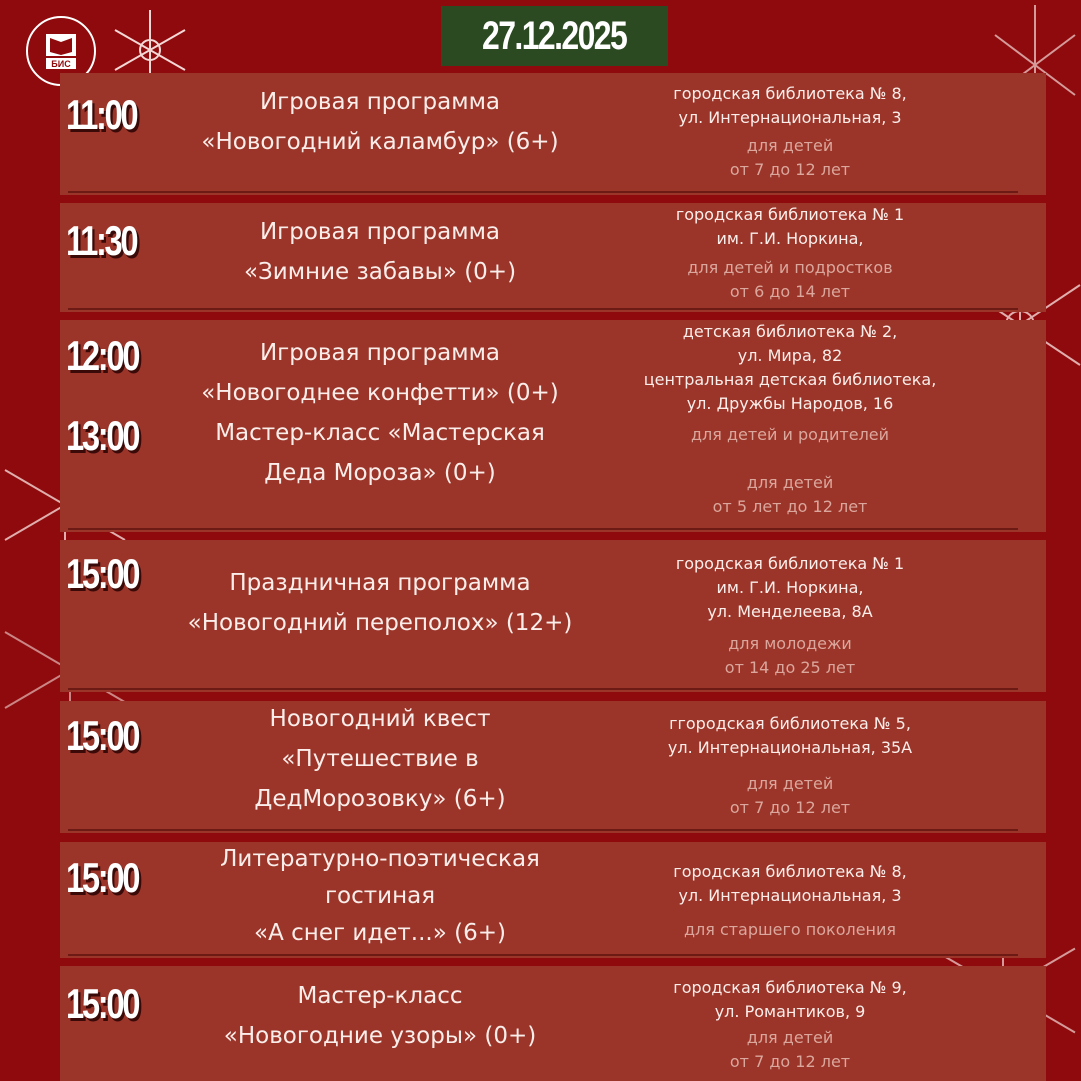  I want to click on title-line: Мастер-класс «Мастерская, so click(380, 433).